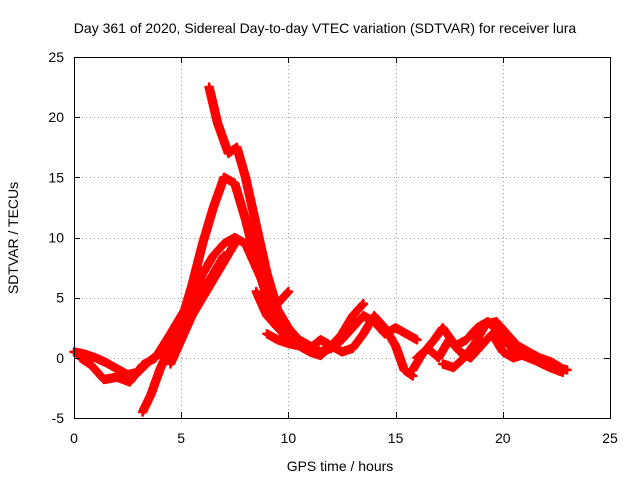 The height and width of the screenshot is (480, 640). What do you see at coordinates (56, 57) in the screenshot?
I see `y-tick-label: 25` at bounding box center [56, 57].